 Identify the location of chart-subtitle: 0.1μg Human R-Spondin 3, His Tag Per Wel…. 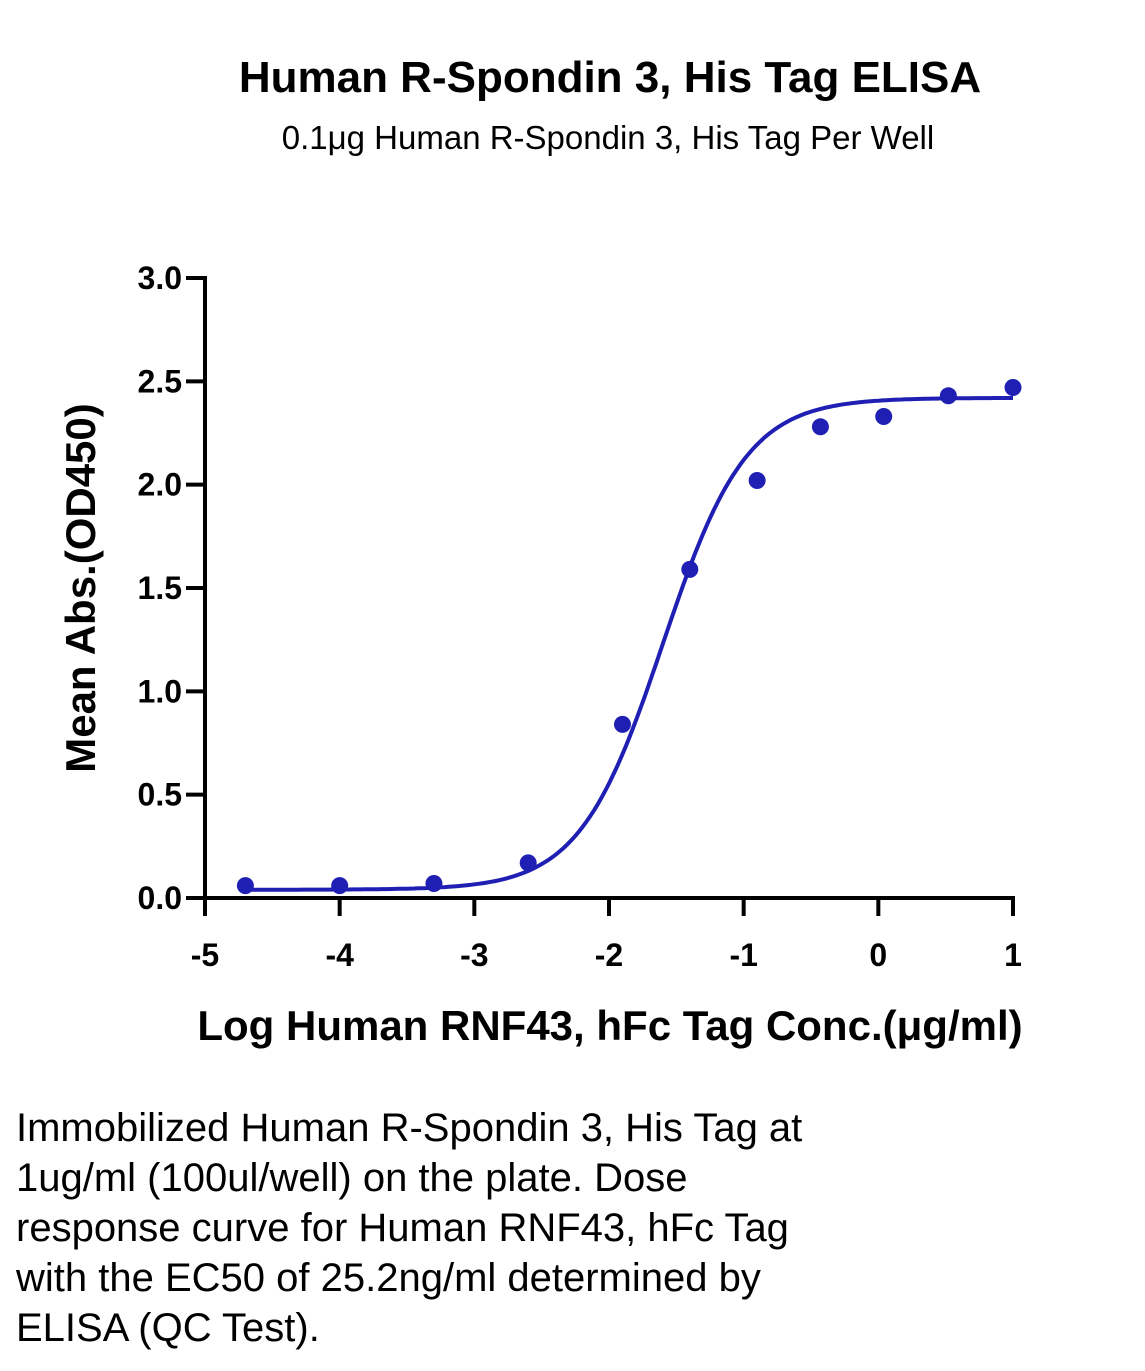
(608, 137).